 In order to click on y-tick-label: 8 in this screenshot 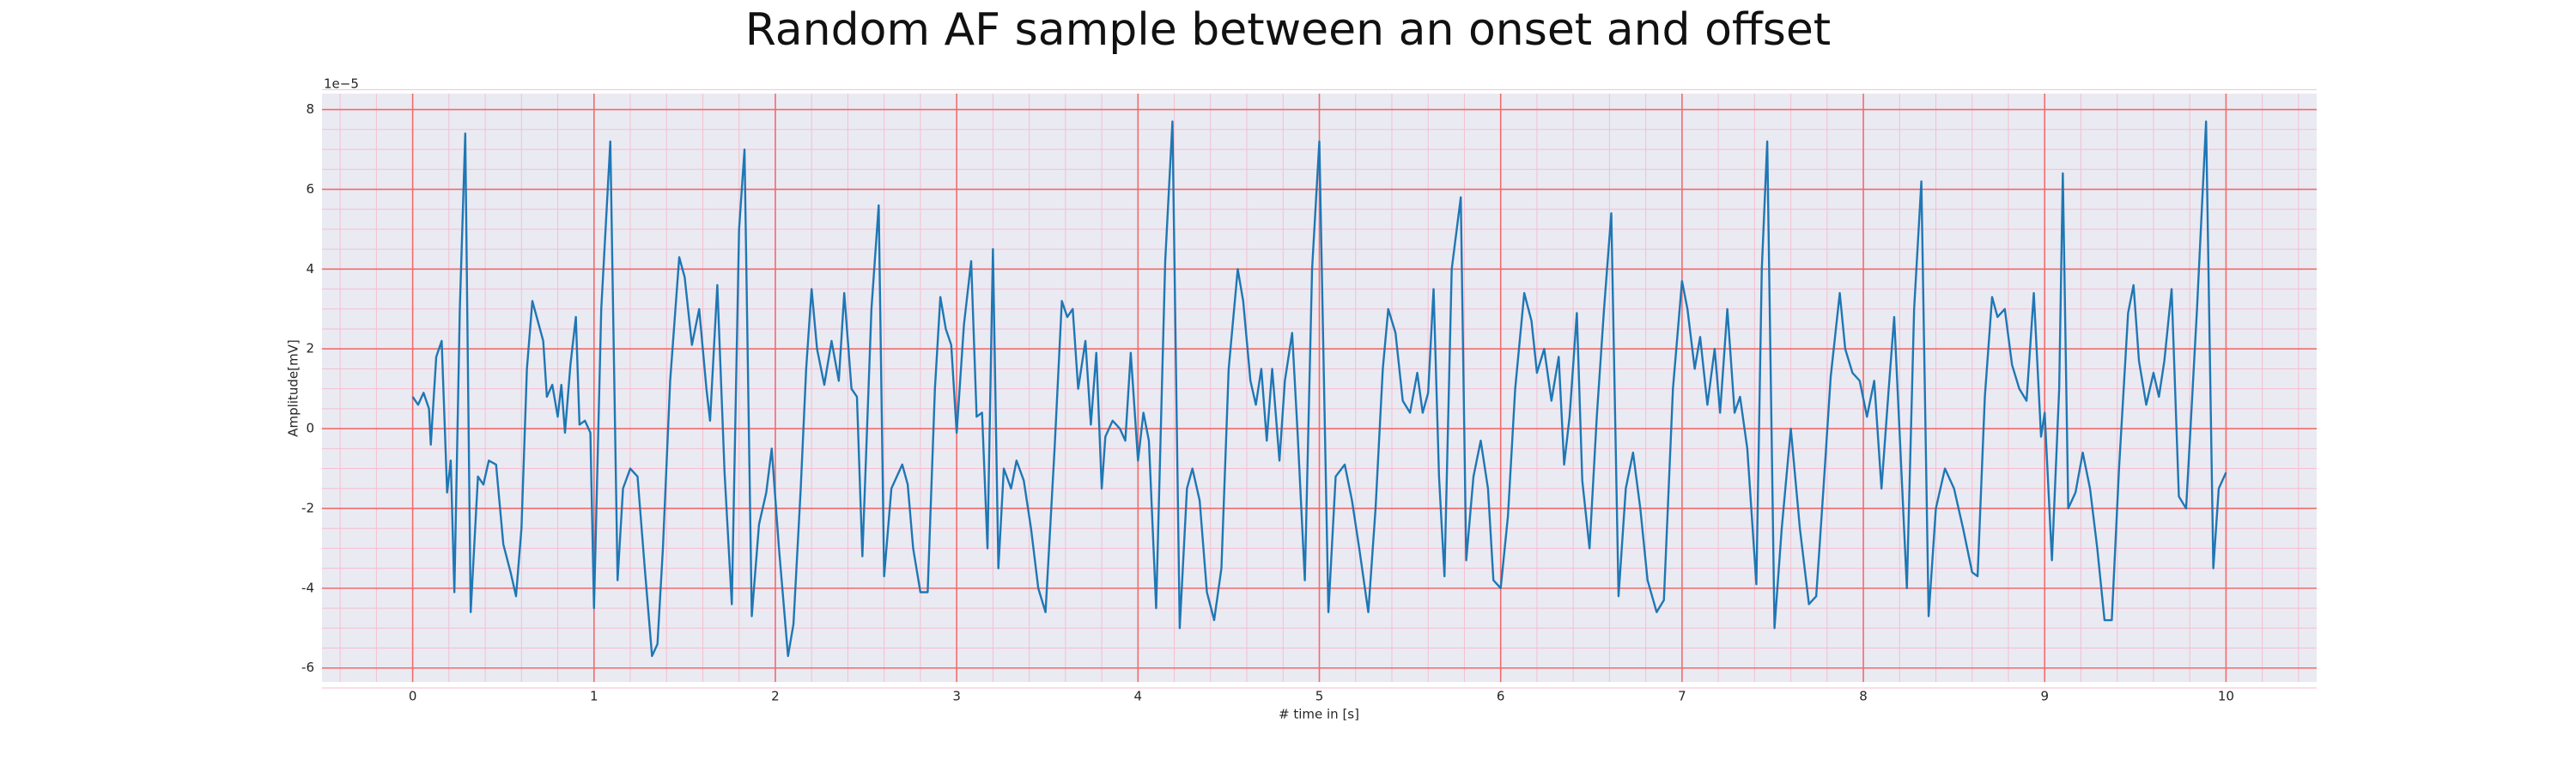, I will do `click(310, 109)`.